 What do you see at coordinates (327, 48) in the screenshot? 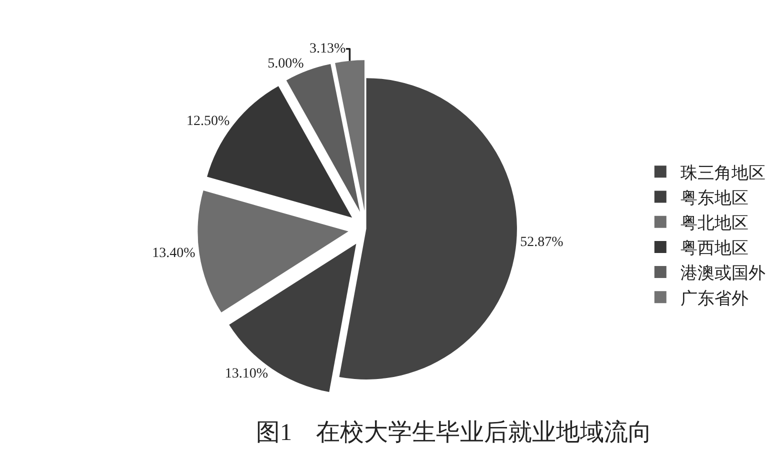
I see `data-label: 3.13%` at bounding box center [327, 48].